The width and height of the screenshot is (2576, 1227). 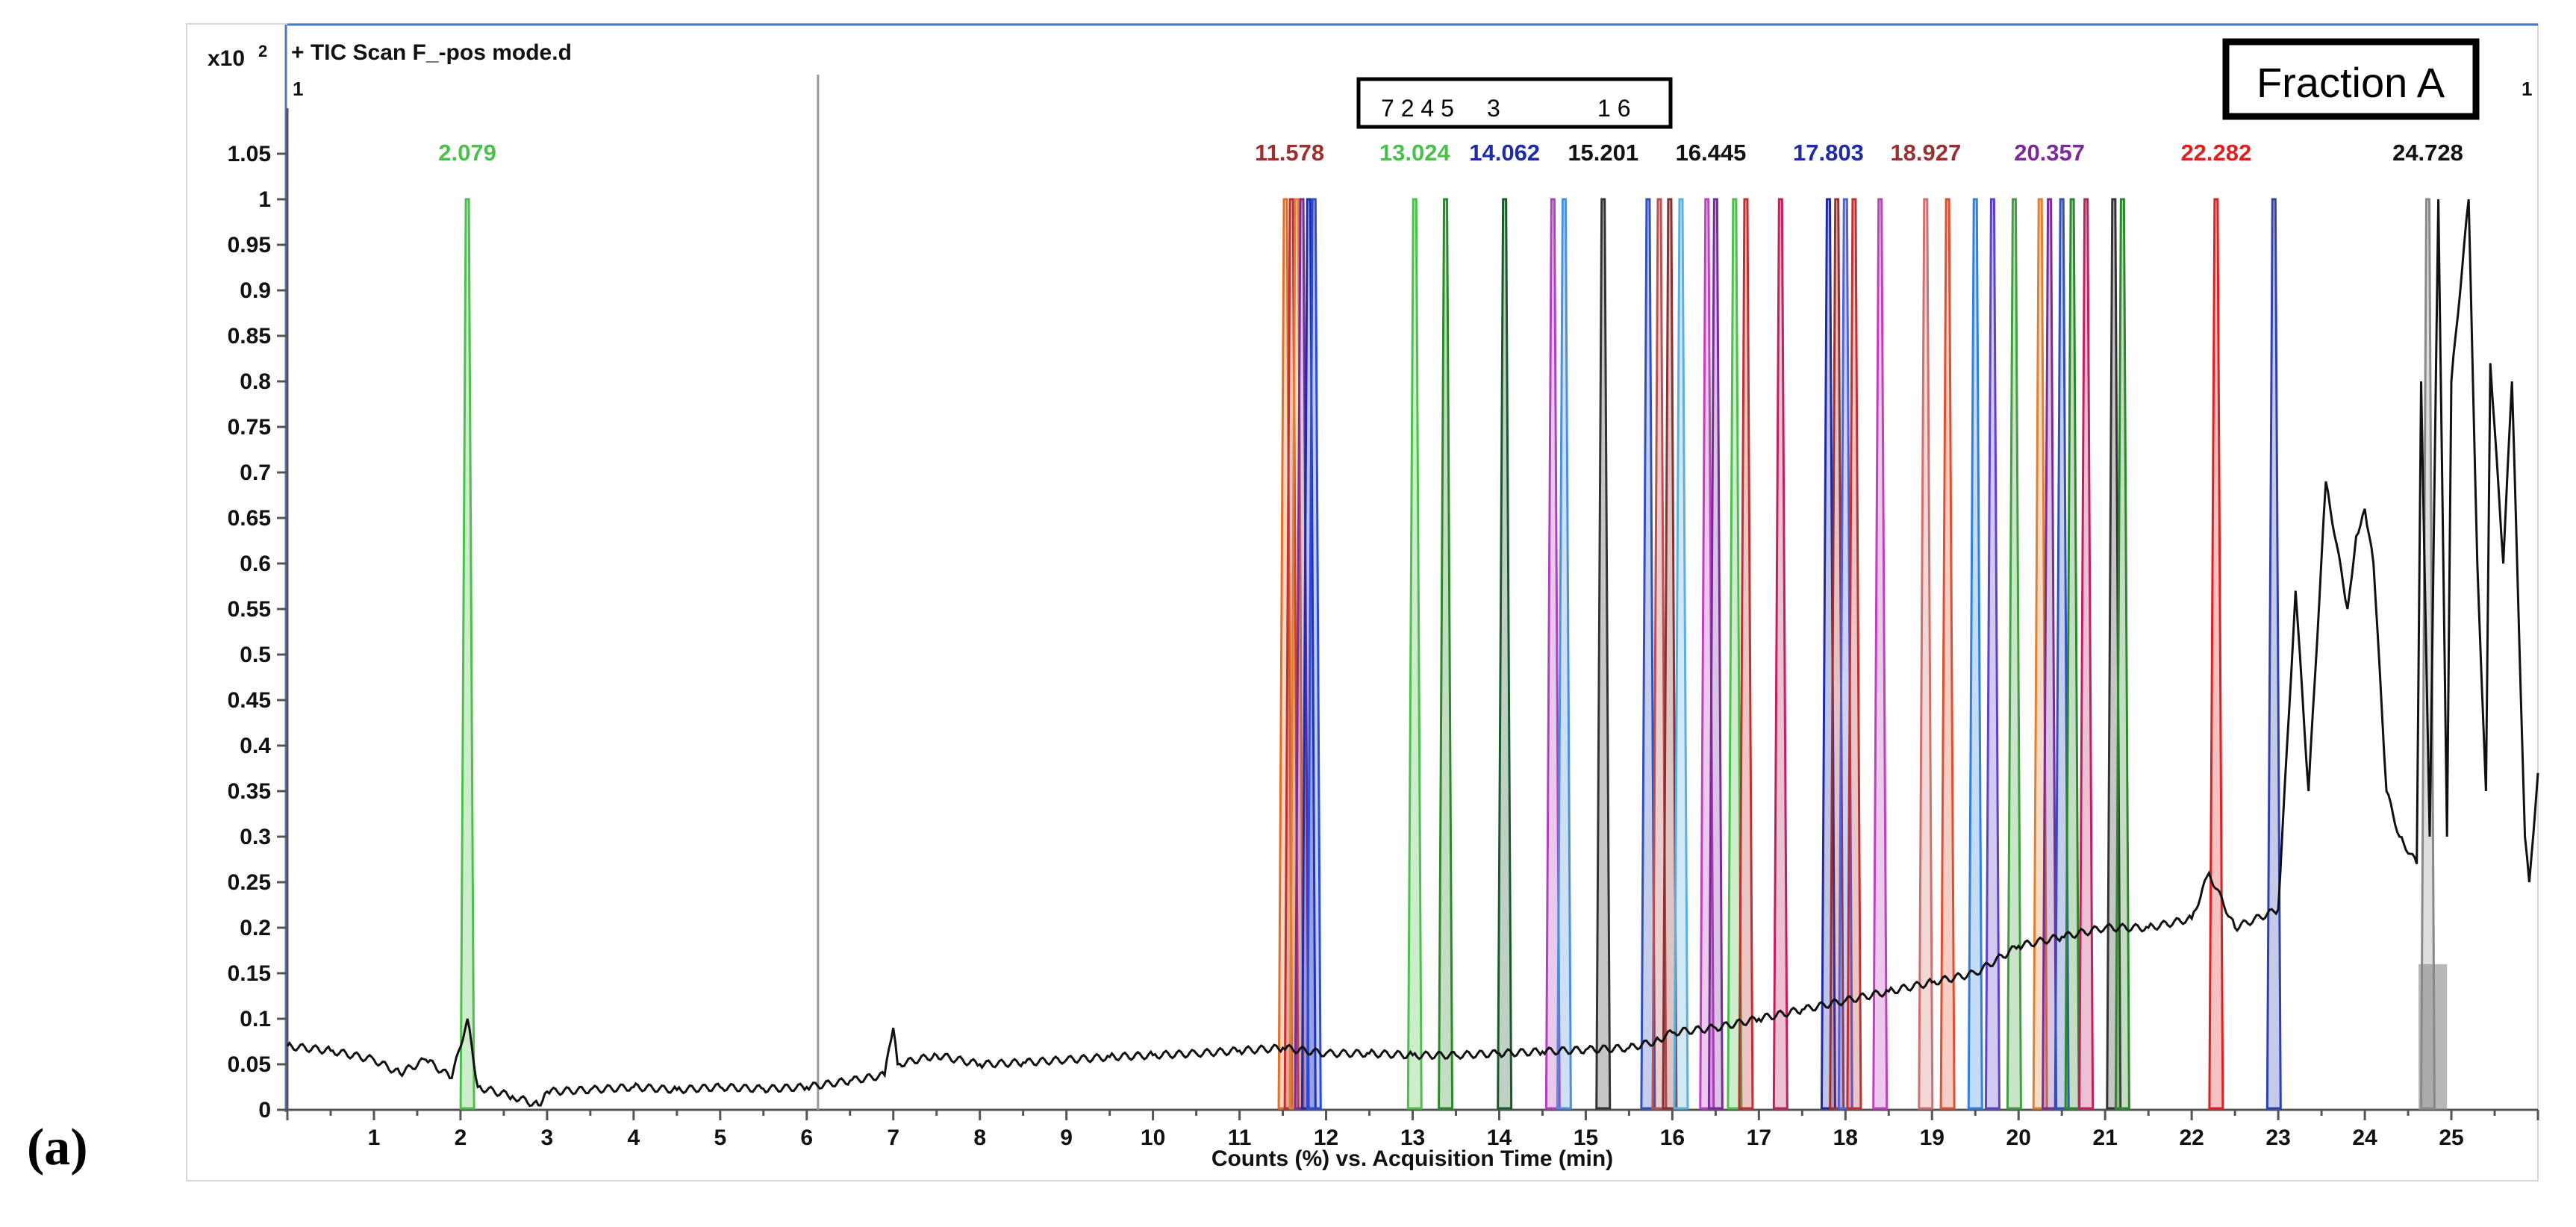 What do you see at coordinates (806, 1137) in the screenshot?
I see `x-tick-label: 6` at bounding box center [806, 1137].